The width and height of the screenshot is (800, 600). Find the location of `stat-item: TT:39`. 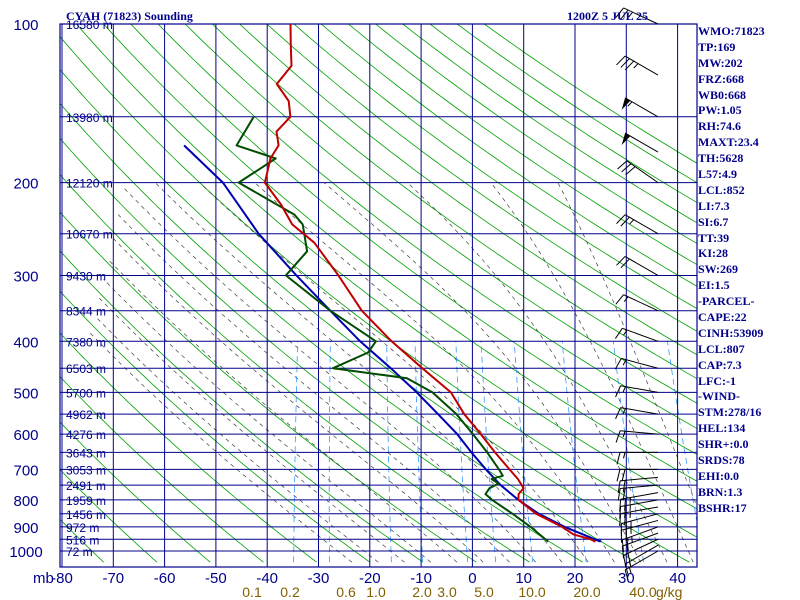

stat-item: TT:39 is located at coordinates (714, 237).